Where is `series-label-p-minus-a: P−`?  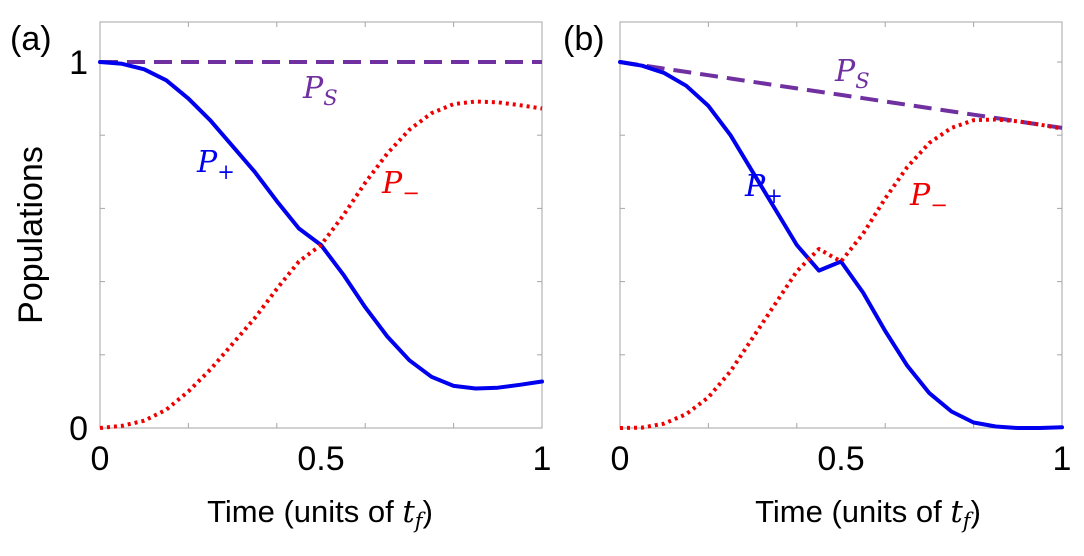
series-label-p-minus-a: P− is located at coordinates (400, 185).